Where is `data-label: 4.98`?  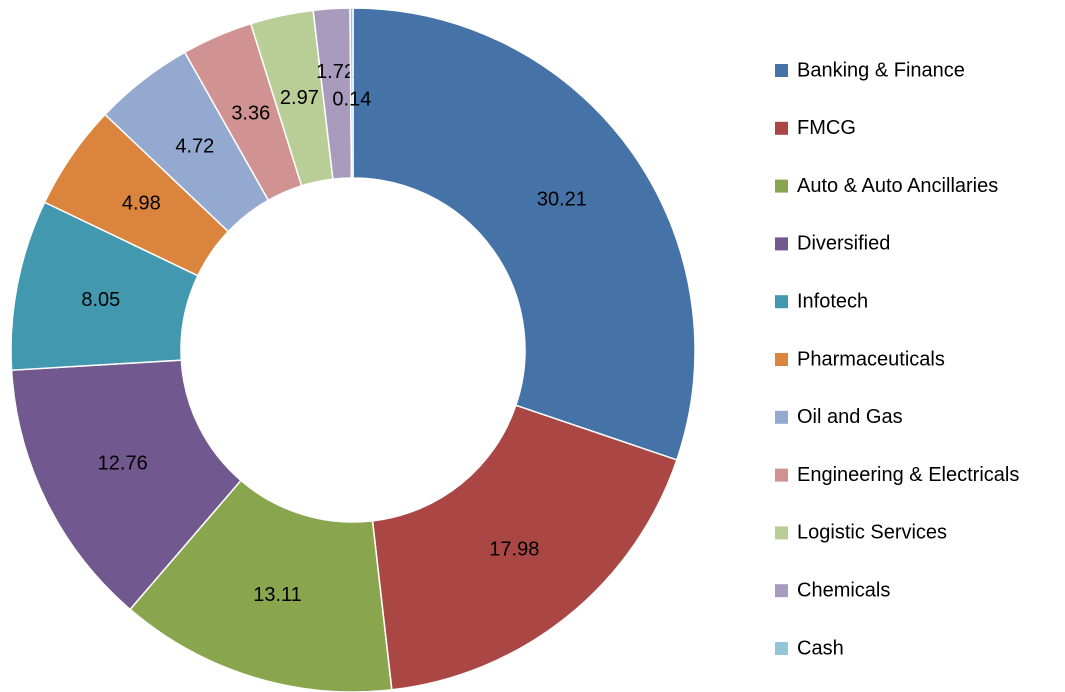
data-label: 4.98 is located at coordinates (141, 203).